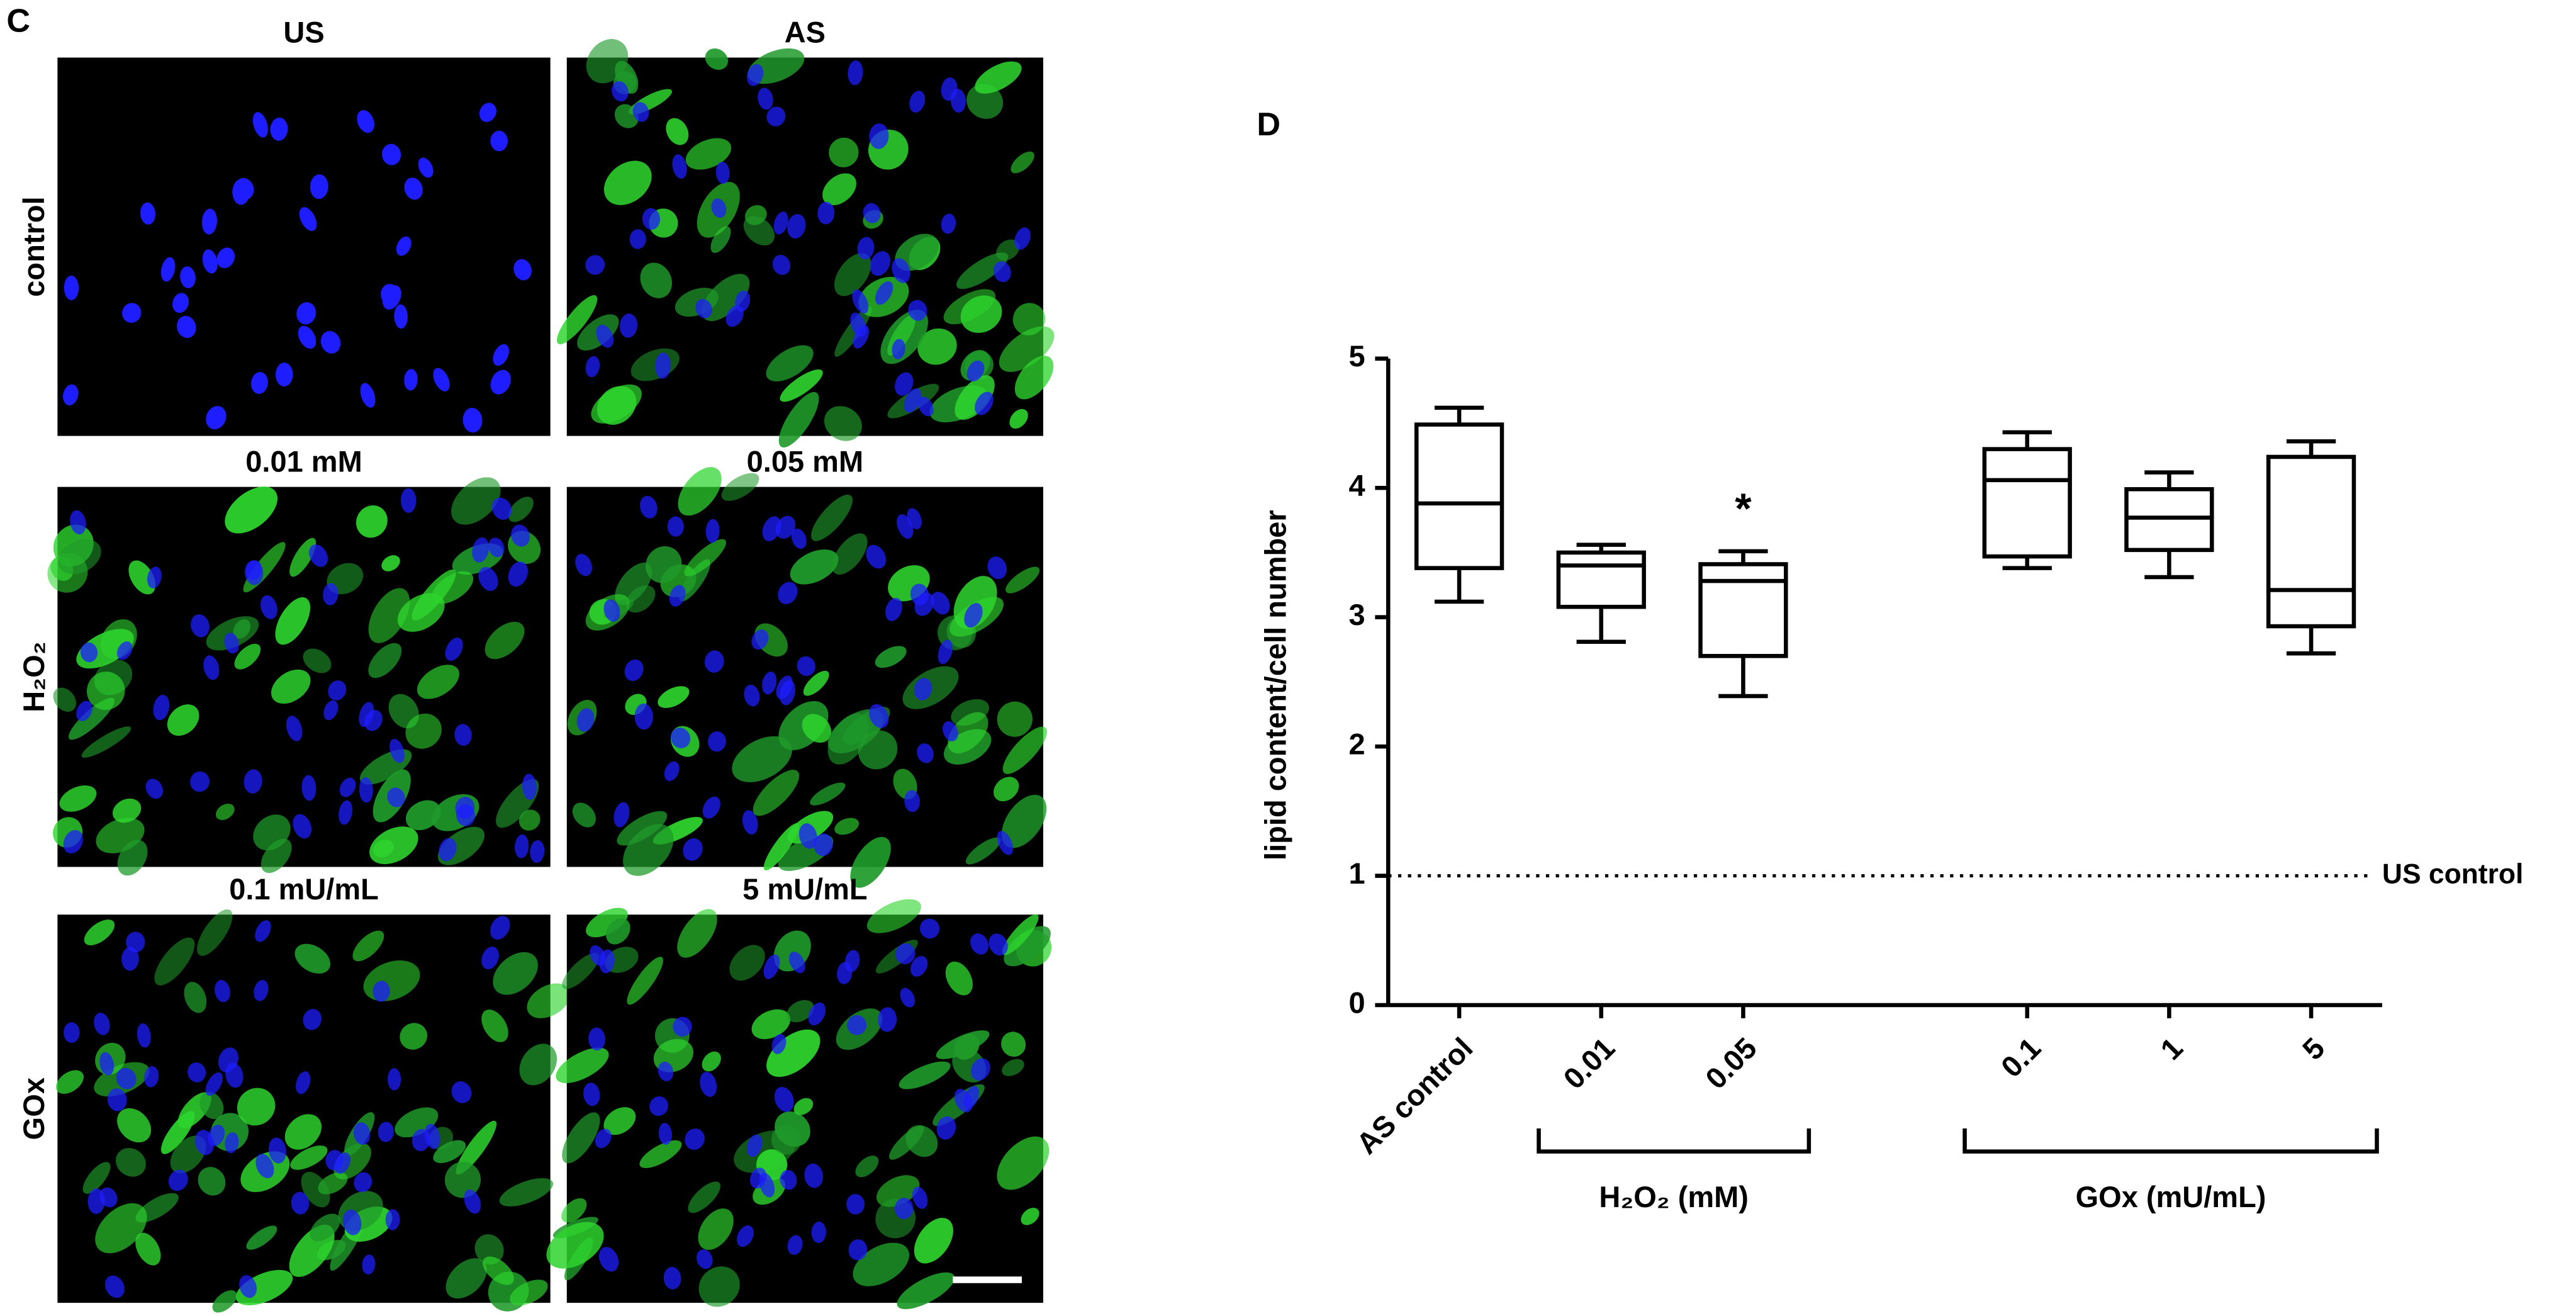  Describe the element at coordinates (1275, 685) in the screenshot. I see `y-axis-label: lipid content/cell number` at that location.